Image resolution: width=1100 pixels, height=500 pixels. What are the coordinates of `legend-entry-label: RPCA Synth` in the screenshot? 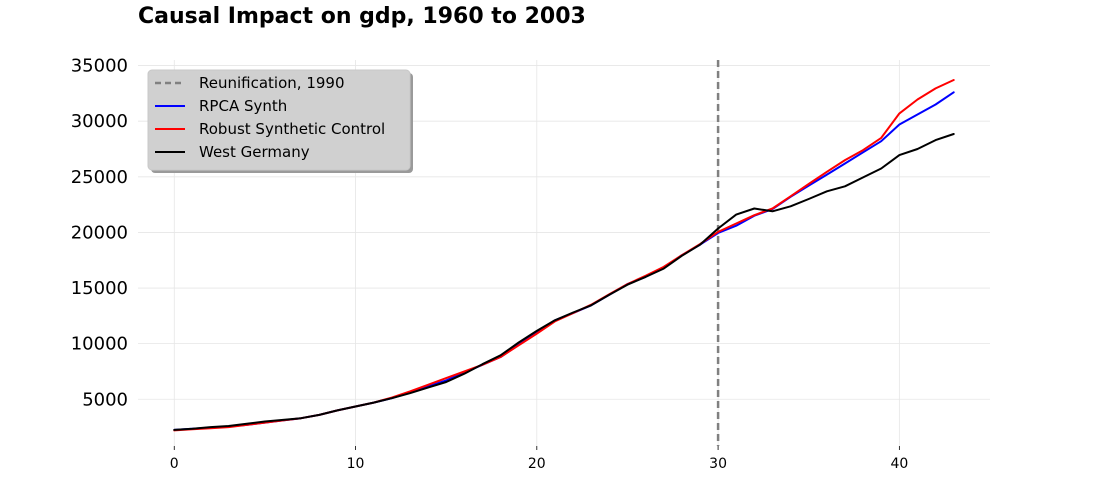 It's located at (243, 106).